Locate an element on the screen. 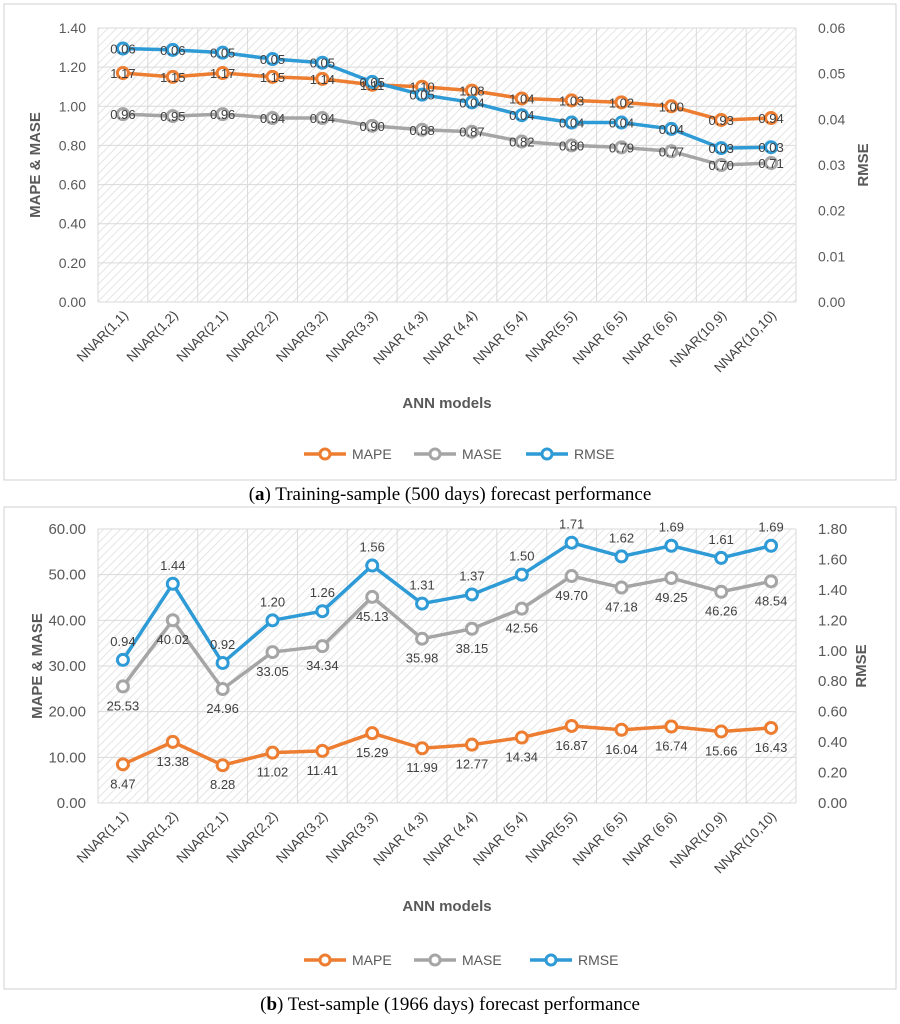 The width and height of the screenshot is (900, 1024). legend-label-rmse: RMSE is located at coordinates (598, 960).